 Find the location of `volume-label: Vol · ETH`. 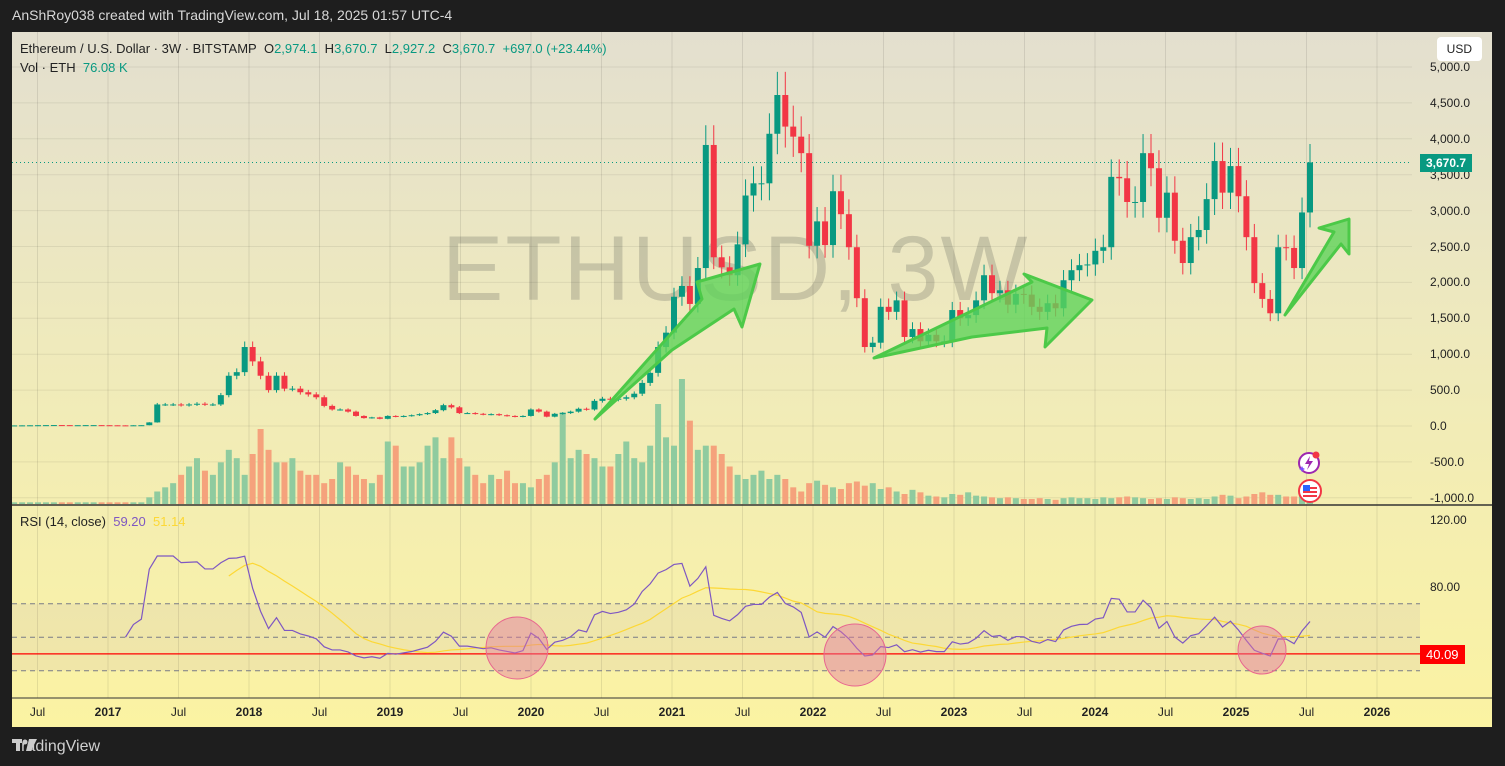

volume-label: Vol · ETH is located at coordinates (48, 67).